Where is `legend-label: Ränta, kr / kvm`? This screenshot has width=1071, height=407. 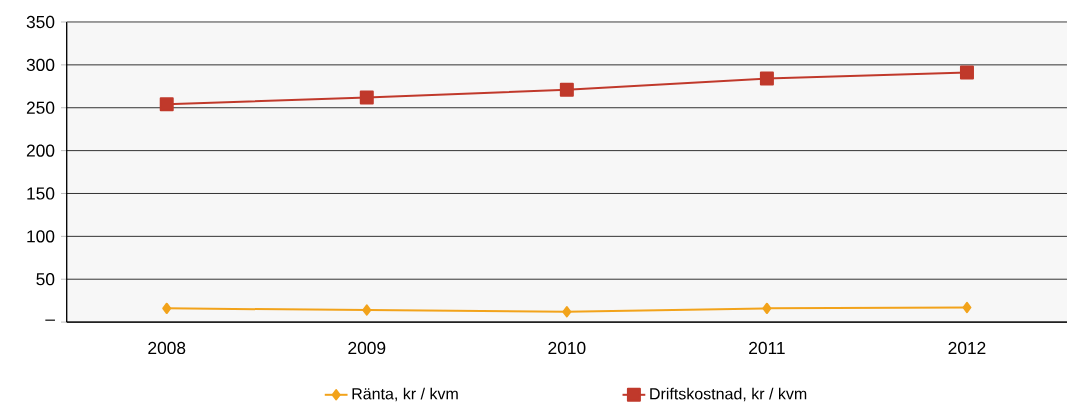 legend-label: Ränta, kr / kvm is located at coordinates (405, 394).